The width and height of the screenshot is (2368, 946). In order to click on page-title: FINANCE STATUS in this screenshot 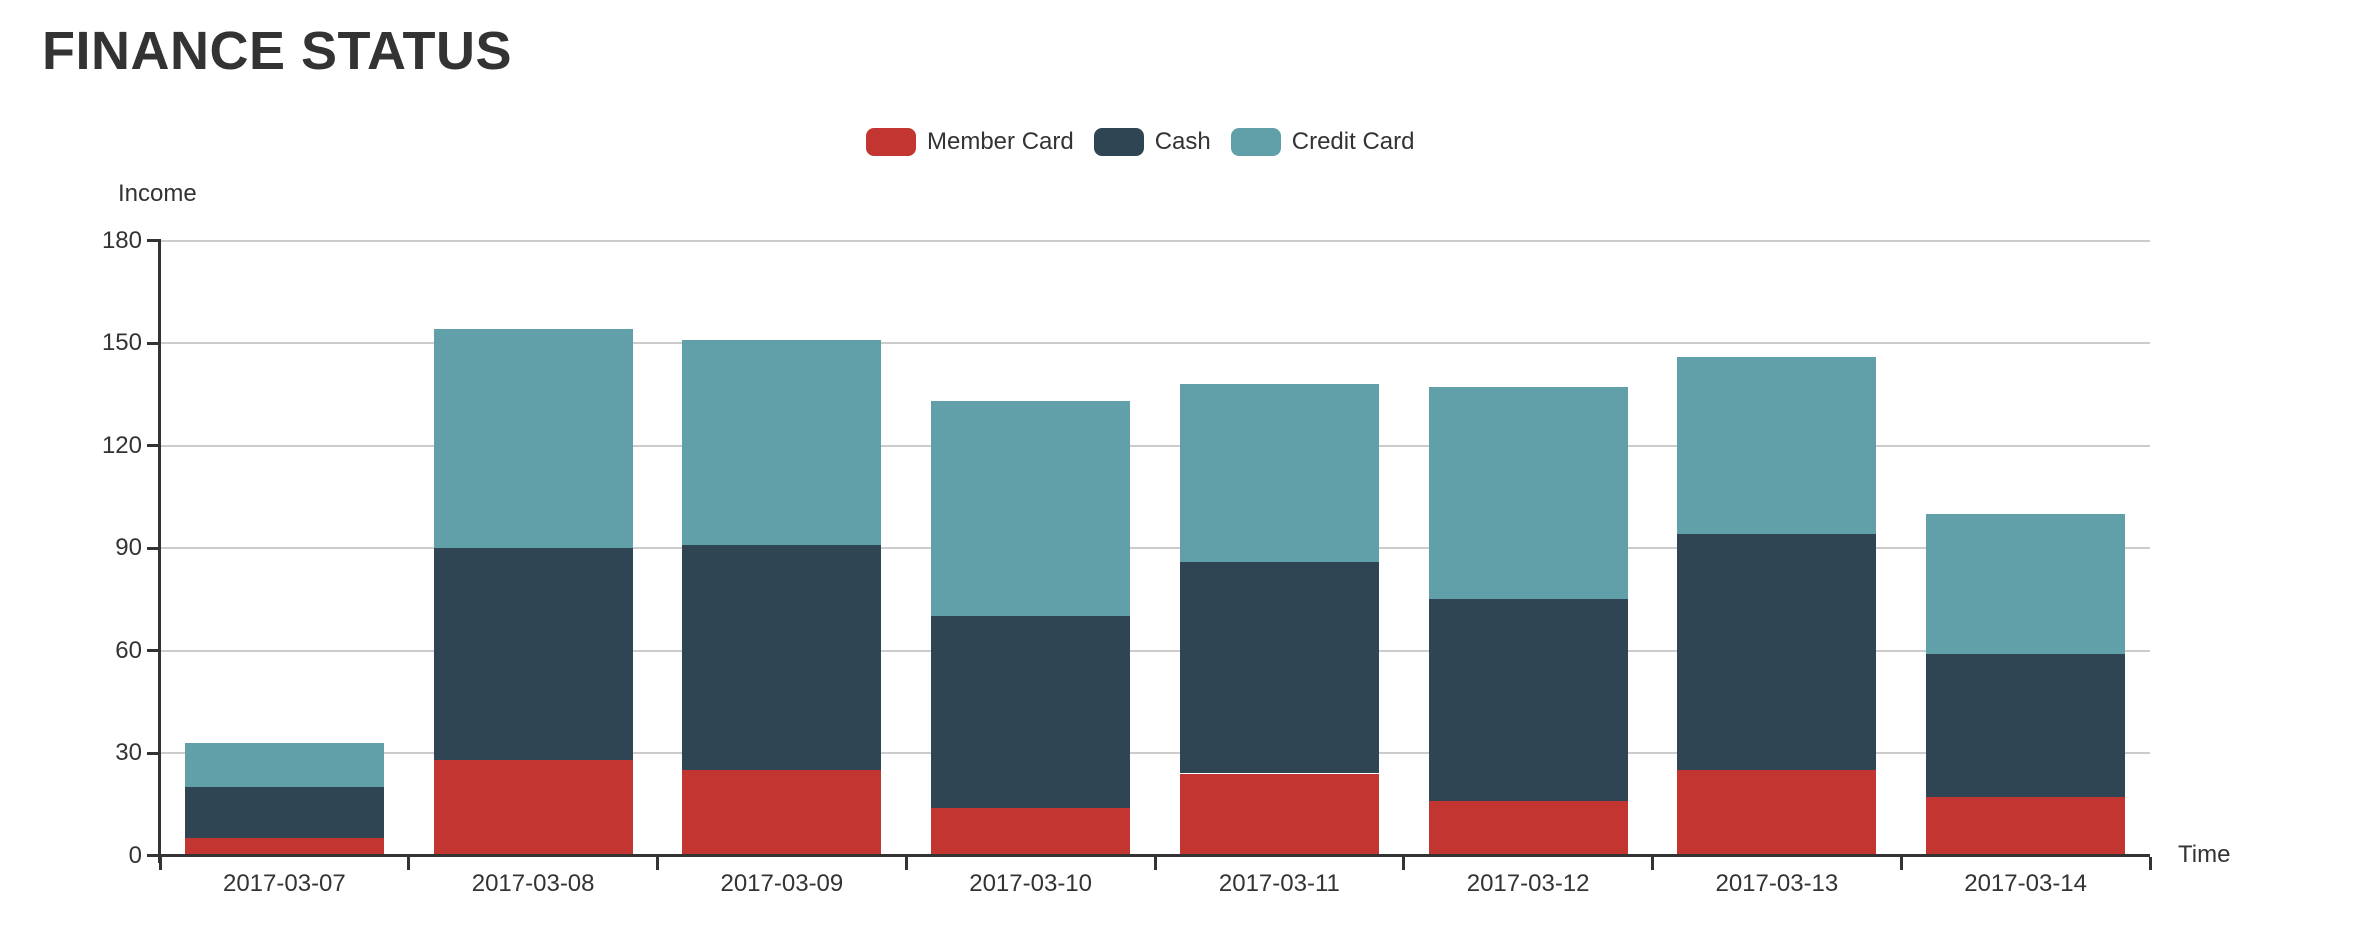, I will do `click(277, 51)`.